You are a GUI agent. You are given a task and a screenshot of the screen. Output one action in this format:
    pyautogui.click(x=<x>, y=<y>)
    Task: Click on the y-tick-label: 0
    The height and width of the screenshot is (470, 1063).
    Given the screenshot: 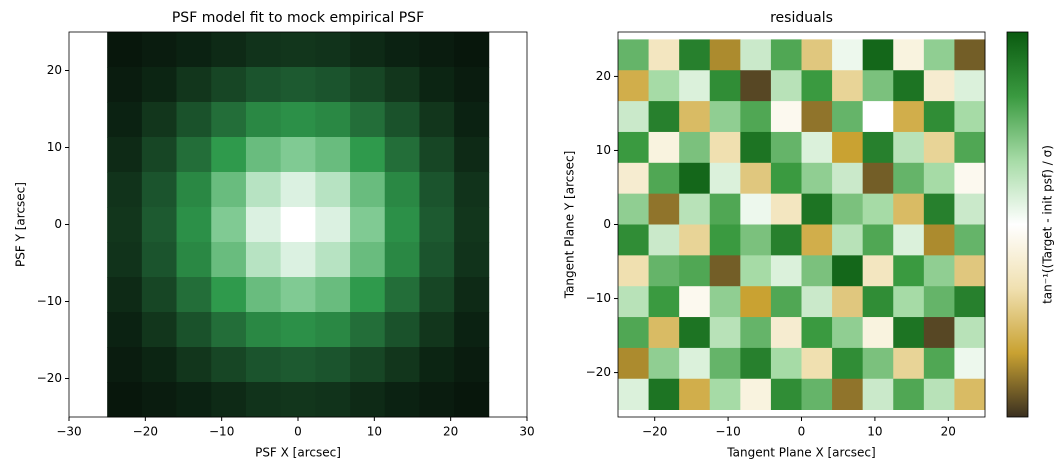 What is the action you would take?
    pyautogui.click(x=58, y=224)
    